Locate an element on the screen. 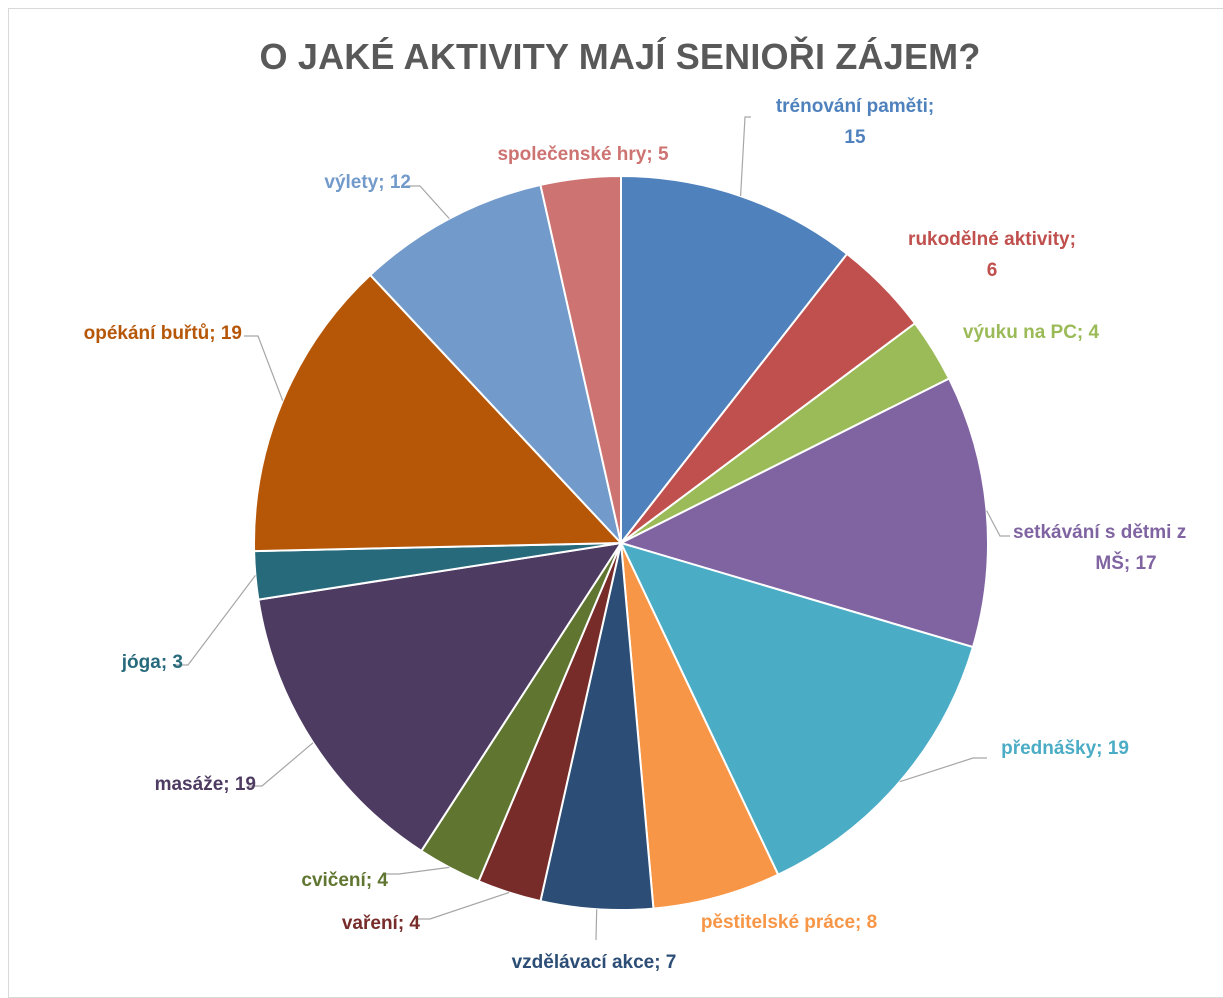  data-label: opékání buřtů; 19 is located at coordinates (163, 333).